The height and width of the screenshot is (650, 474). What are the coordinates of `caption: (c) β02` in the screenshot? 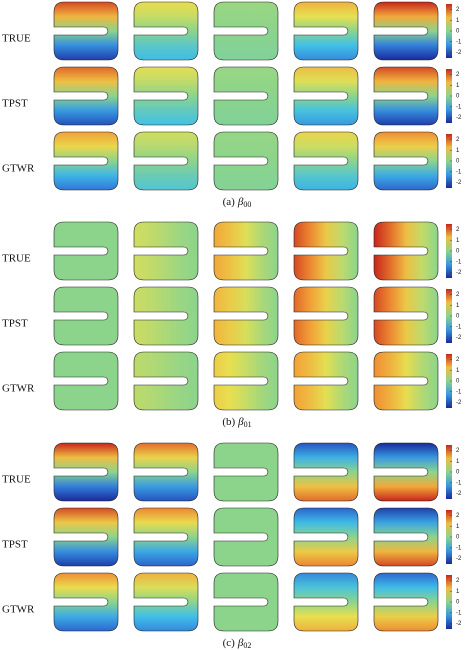 It's located at (237, 643).